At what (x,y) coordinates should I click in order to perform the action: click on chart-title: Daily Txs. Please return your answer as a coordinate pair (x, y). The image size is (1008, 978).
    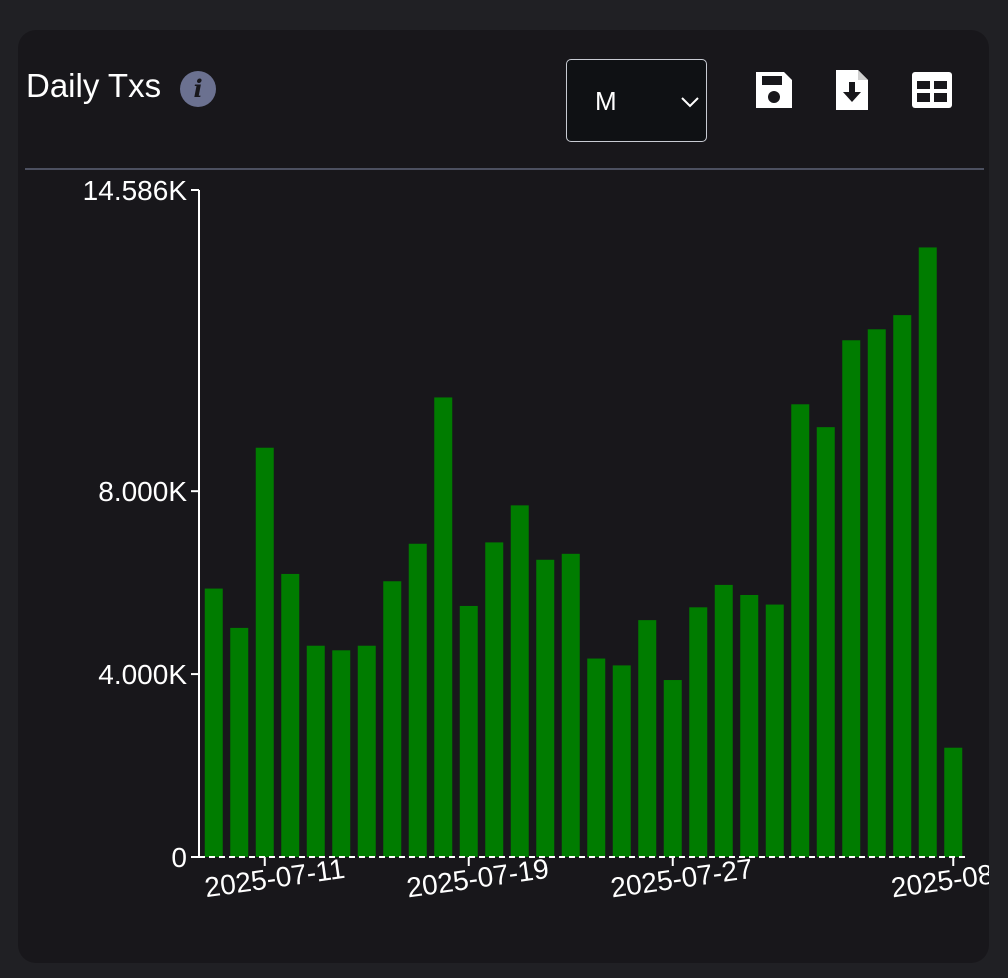
    Looking at the image, I should click on (94, 85).